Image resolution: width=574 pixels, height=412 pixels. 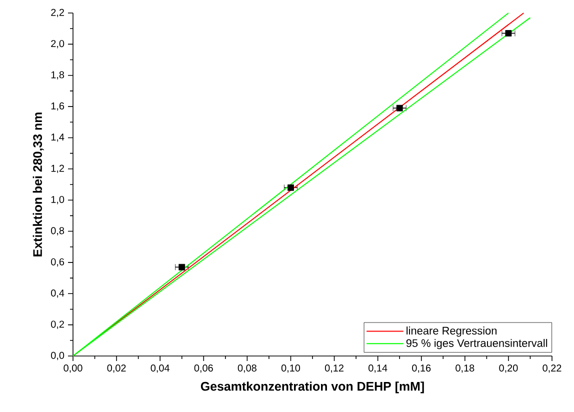 What do you see at coordinates (116, 368) in the screenshot?
I see `x-tick-label: 0,02` at bounding box center [116, 368].